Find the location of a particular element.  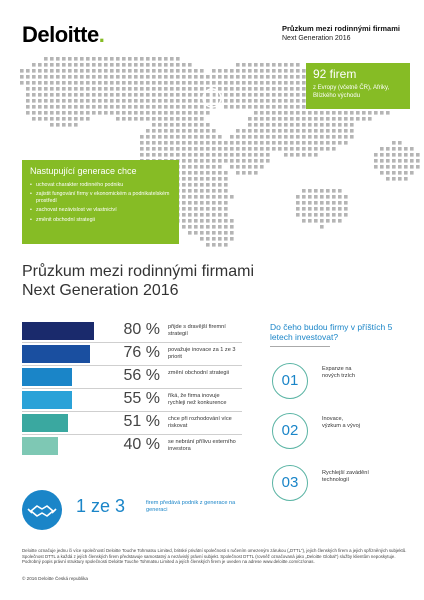

one-in-three-value: 1 ze 3 is located at coordinates (101, 506).